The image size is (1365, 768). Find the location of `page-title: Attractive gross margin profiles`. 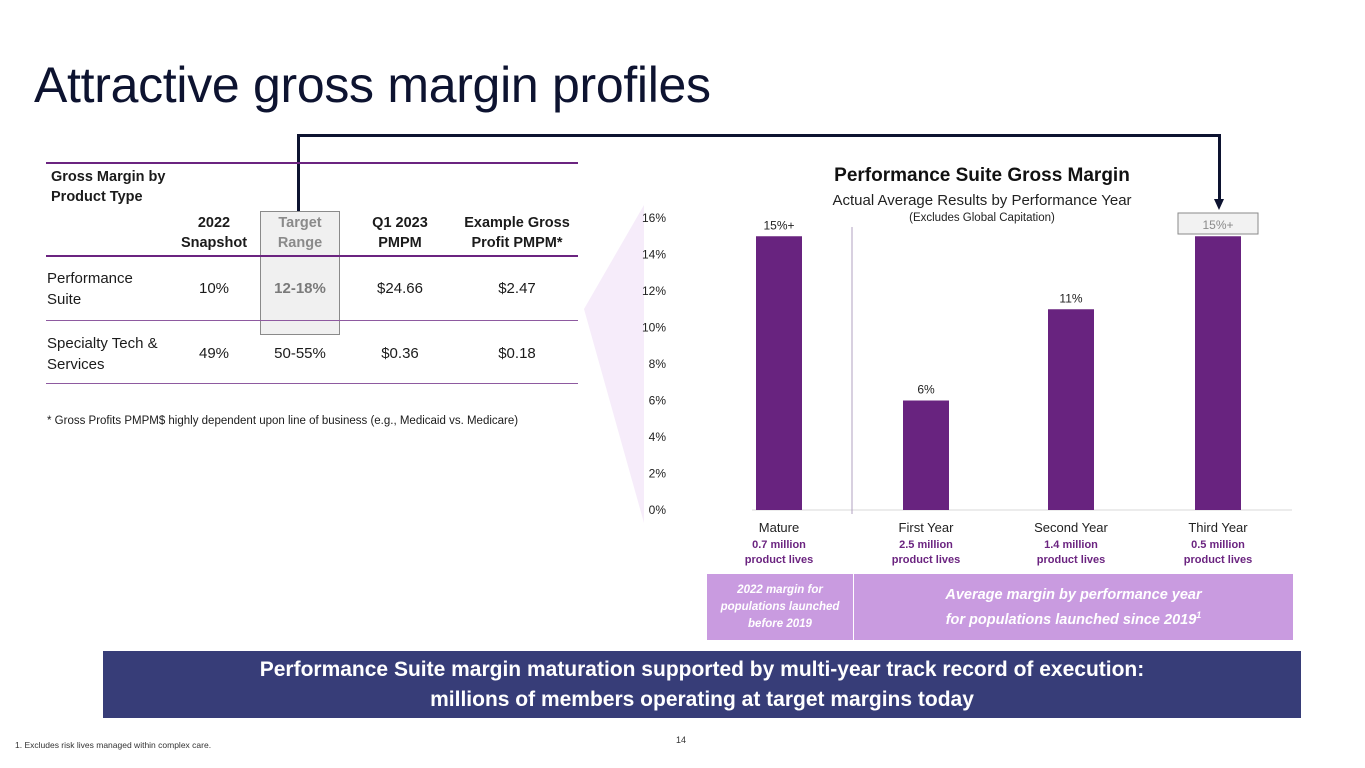

page-title: Attractive gross margin profiles is located at coordinates (372, 85).